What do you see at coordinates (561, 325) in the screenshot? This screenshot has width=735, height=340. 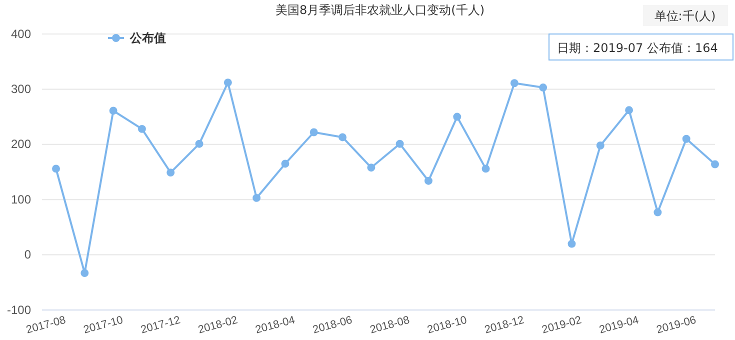 I see `x-tick-label: 2019-02` at bounding box center [561, 325].